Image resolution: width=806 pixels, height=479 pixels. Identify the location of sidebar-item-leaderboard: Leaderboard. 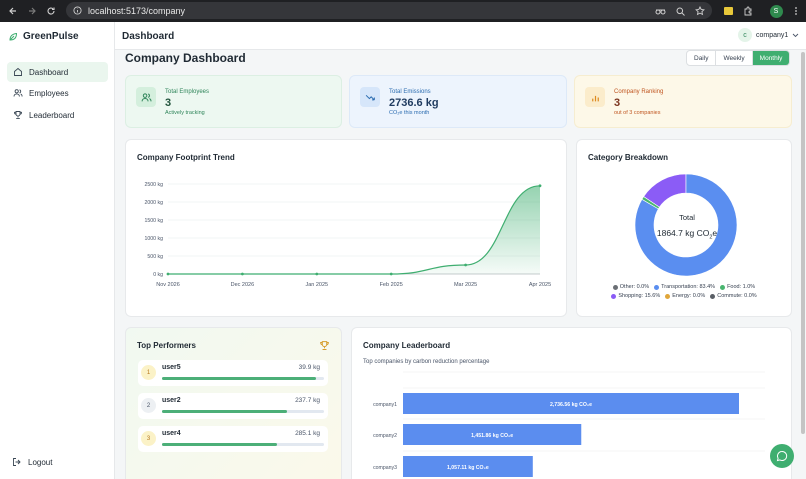
(57, 115).